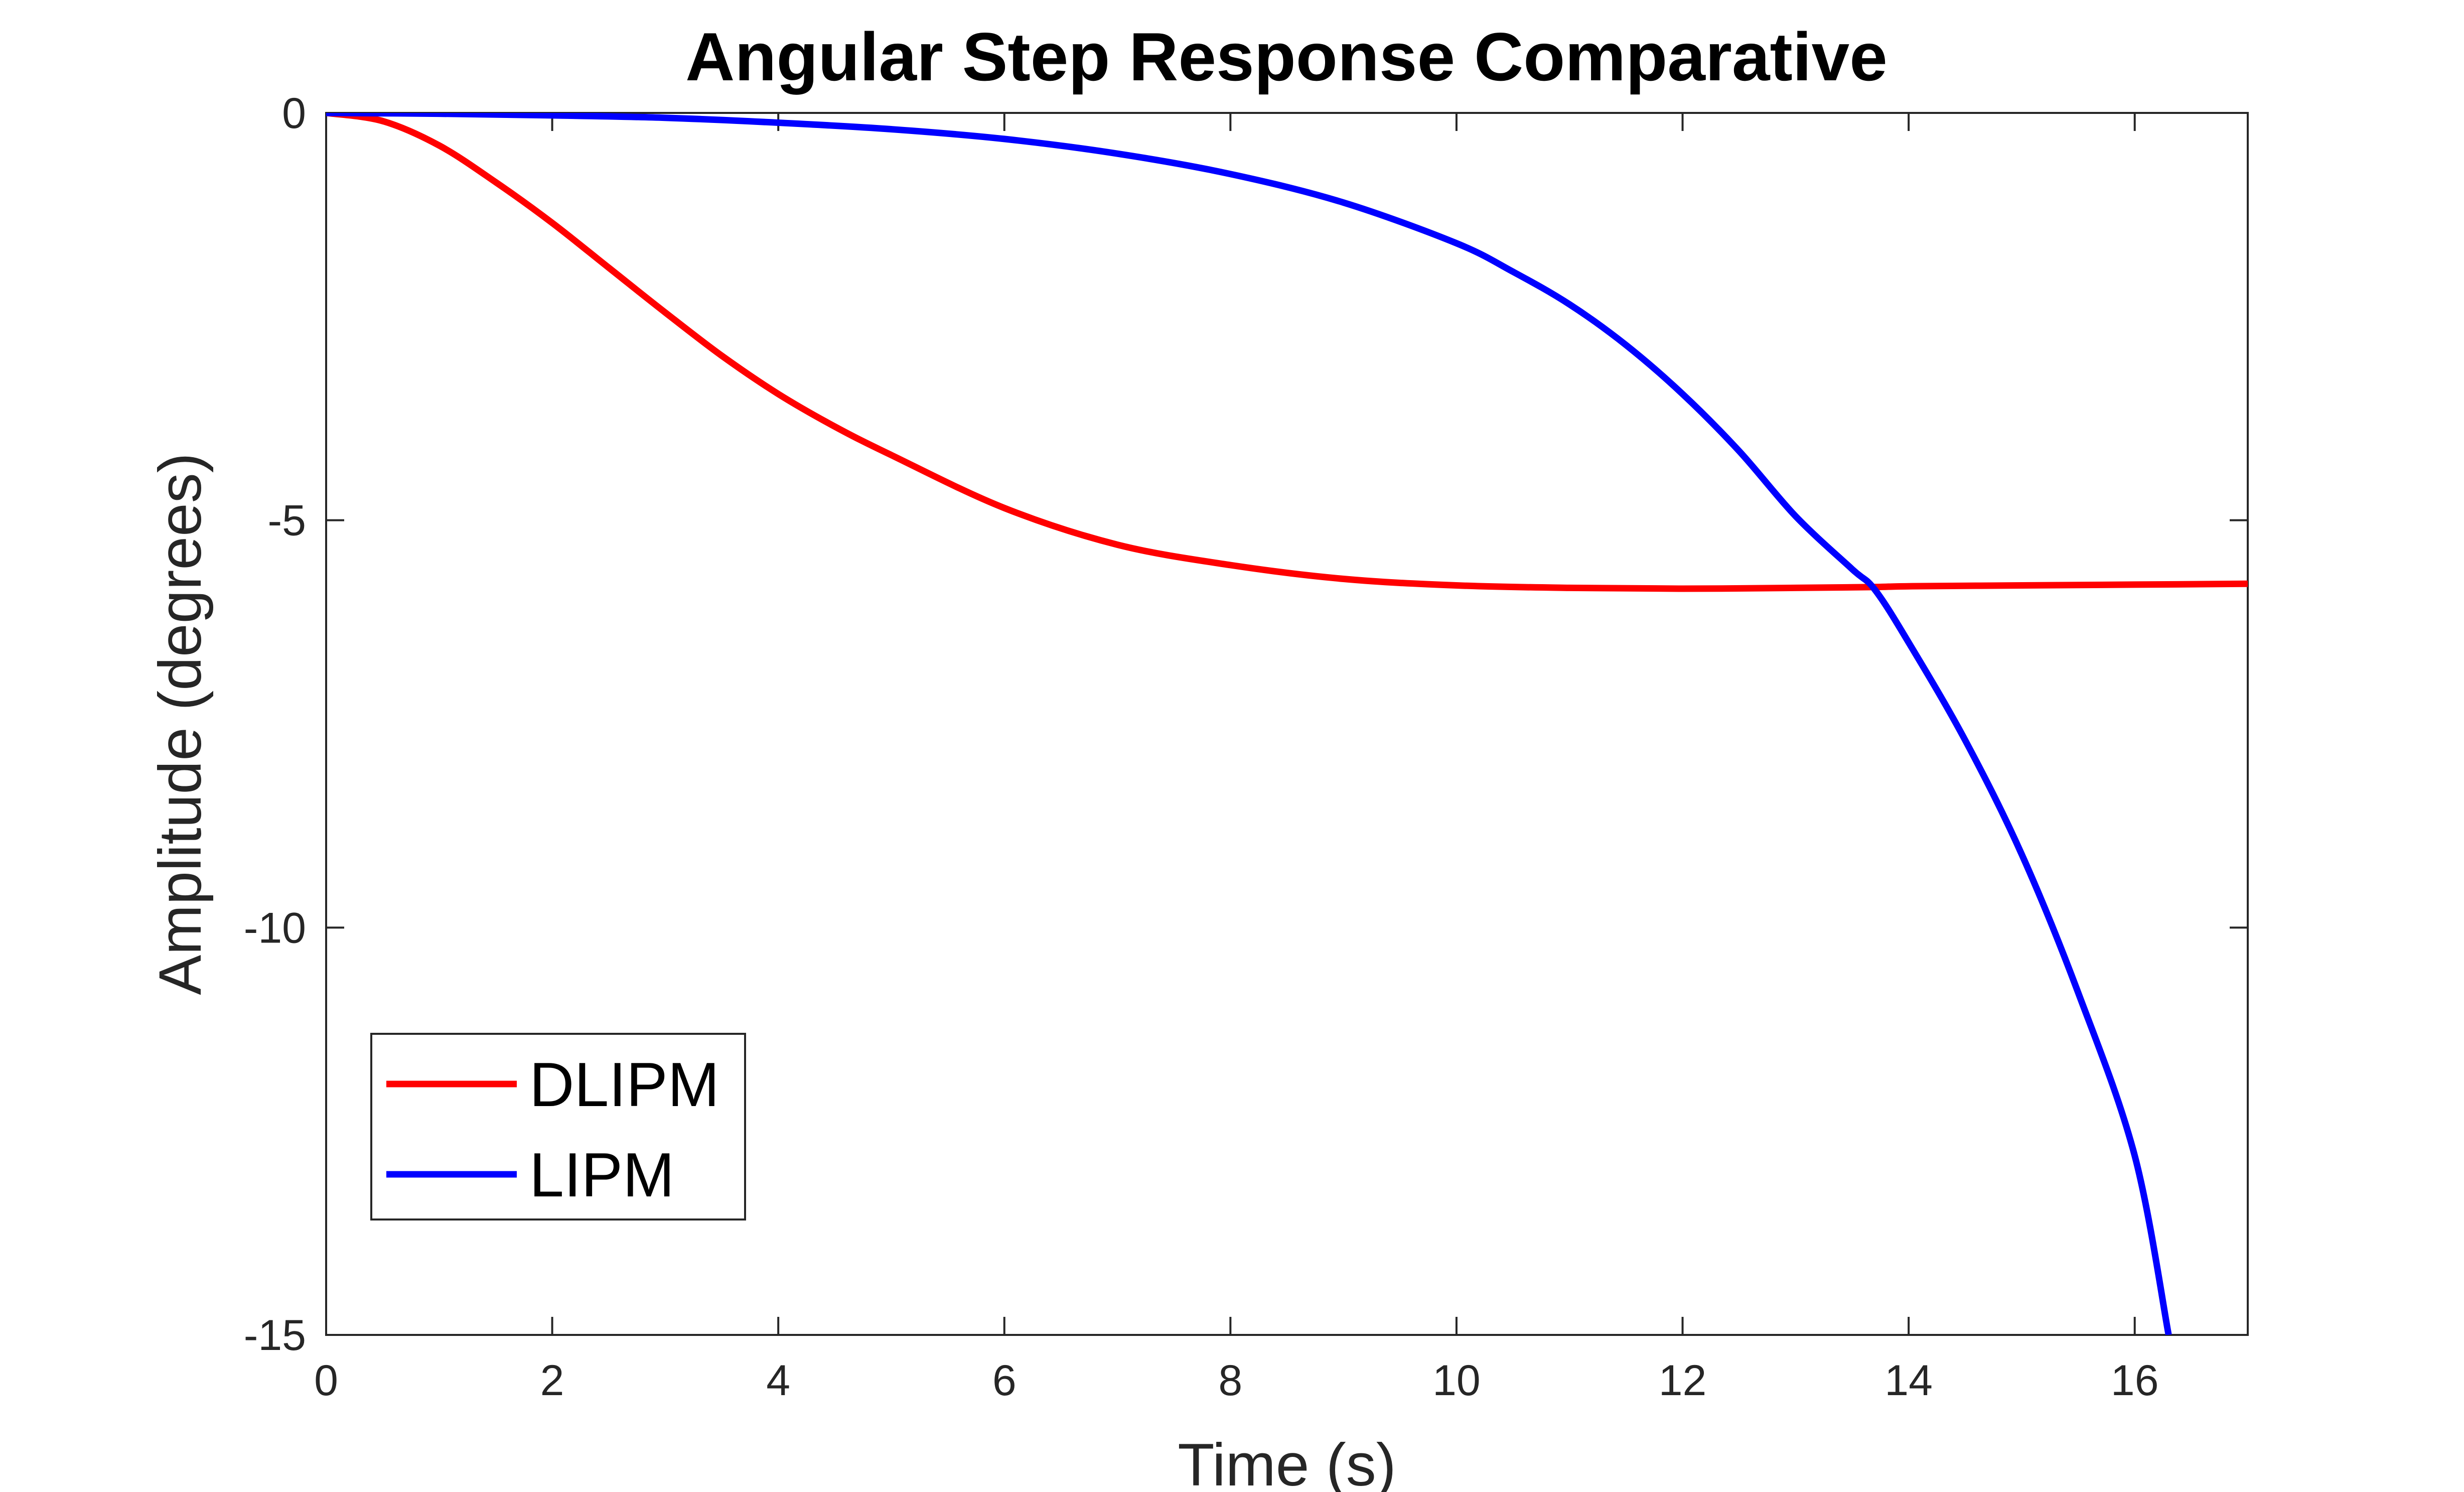  What do you see at coordinates (1286, 57) in the screenshot?
I see `chart-title: Angular Step Response Comparative` at bounding box center [1286, 57].